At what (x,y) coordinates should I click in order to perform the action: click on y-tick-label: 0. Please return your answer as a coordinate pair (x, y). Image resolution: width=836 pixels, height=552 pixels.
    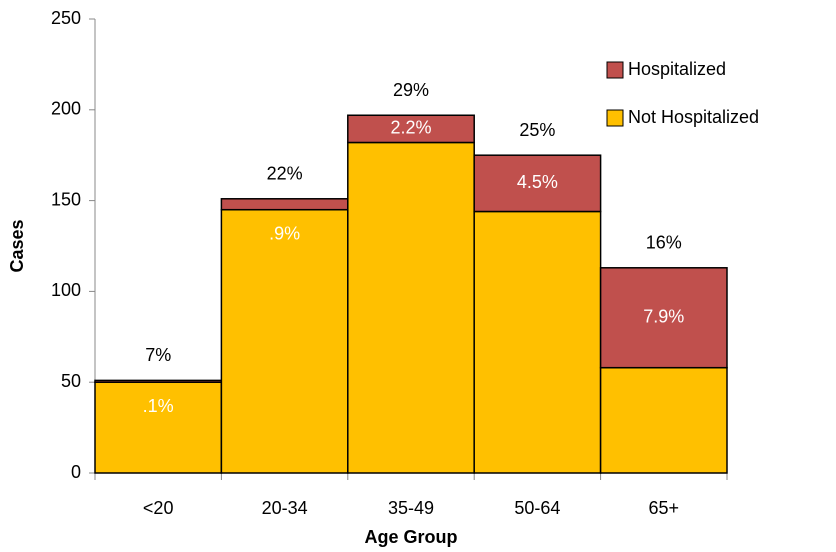
    Looking at the image, I should click on (76, 472).